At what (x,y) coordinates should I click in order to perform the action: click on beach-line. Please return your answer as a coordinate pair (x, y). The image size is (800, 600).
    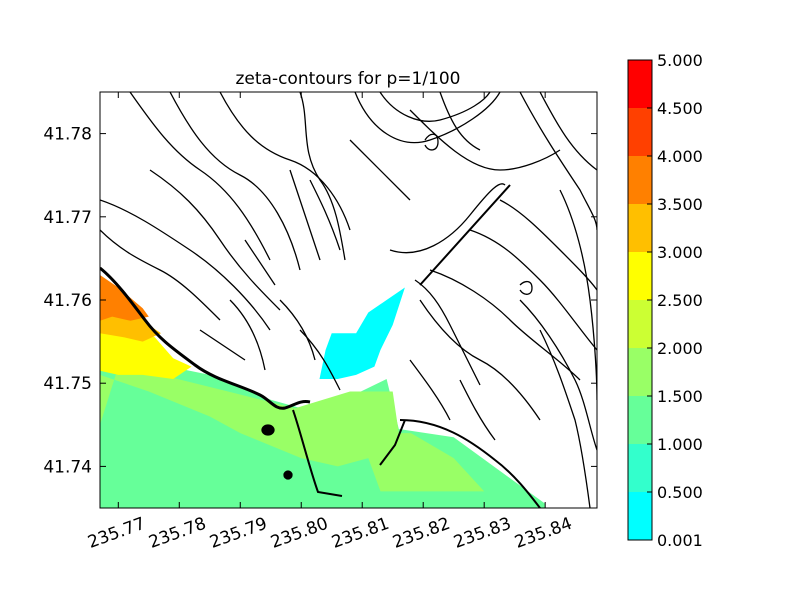
    Looking at the image, I should click on (470, 463).